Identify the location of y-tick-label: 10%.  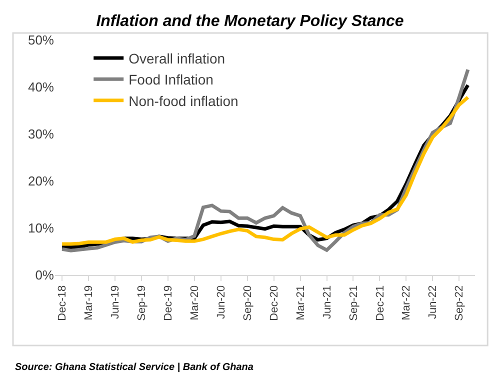
(41, 228).